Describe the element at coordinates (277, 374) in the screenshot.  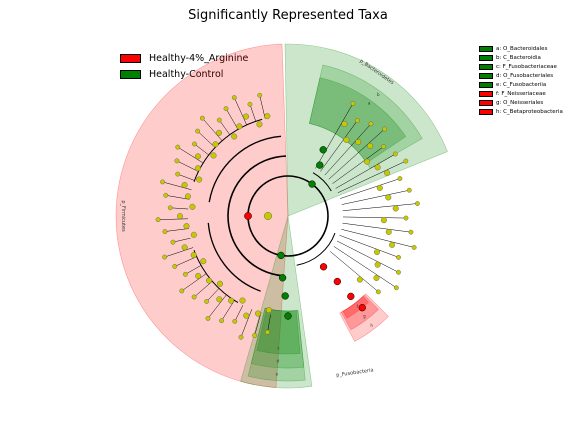
I see `clade-letter-e: e` at that location.